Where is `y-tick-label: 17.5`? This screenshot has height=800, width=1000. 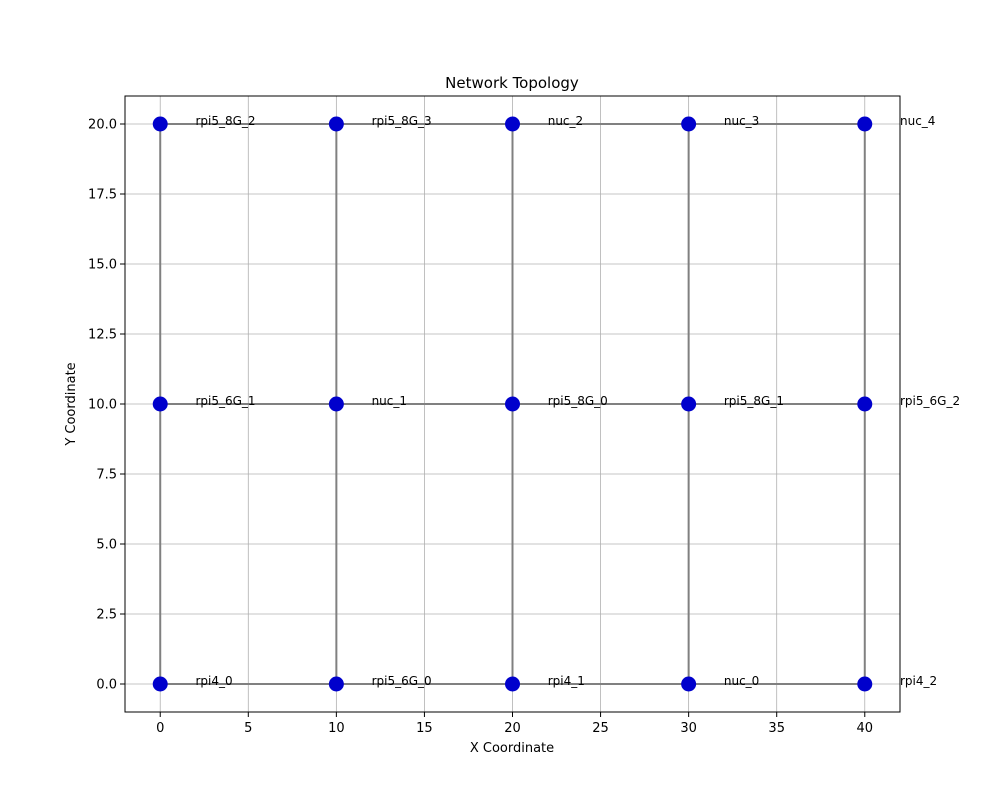 y-tick-label: 17.5 is located at coordinates (102, 195).